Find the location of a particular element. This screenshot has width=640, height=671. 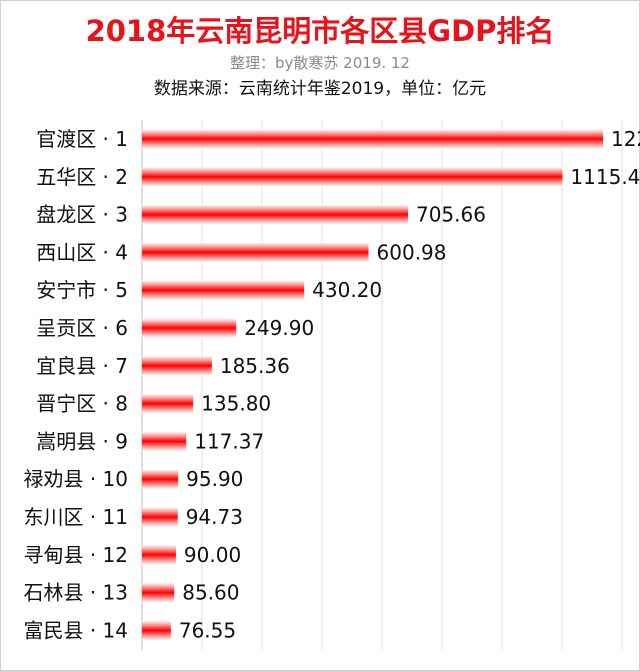

value-label: 600.98 is located at coordinates (412, 252).